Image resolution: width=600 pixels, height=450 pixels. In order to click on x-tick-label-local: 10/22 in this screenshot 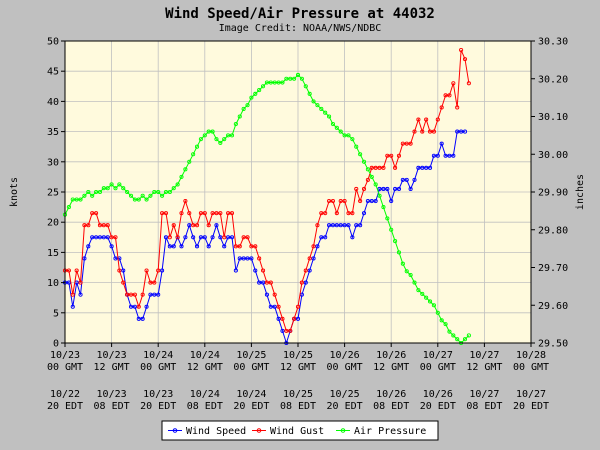, I will do `click(65, 394)`.